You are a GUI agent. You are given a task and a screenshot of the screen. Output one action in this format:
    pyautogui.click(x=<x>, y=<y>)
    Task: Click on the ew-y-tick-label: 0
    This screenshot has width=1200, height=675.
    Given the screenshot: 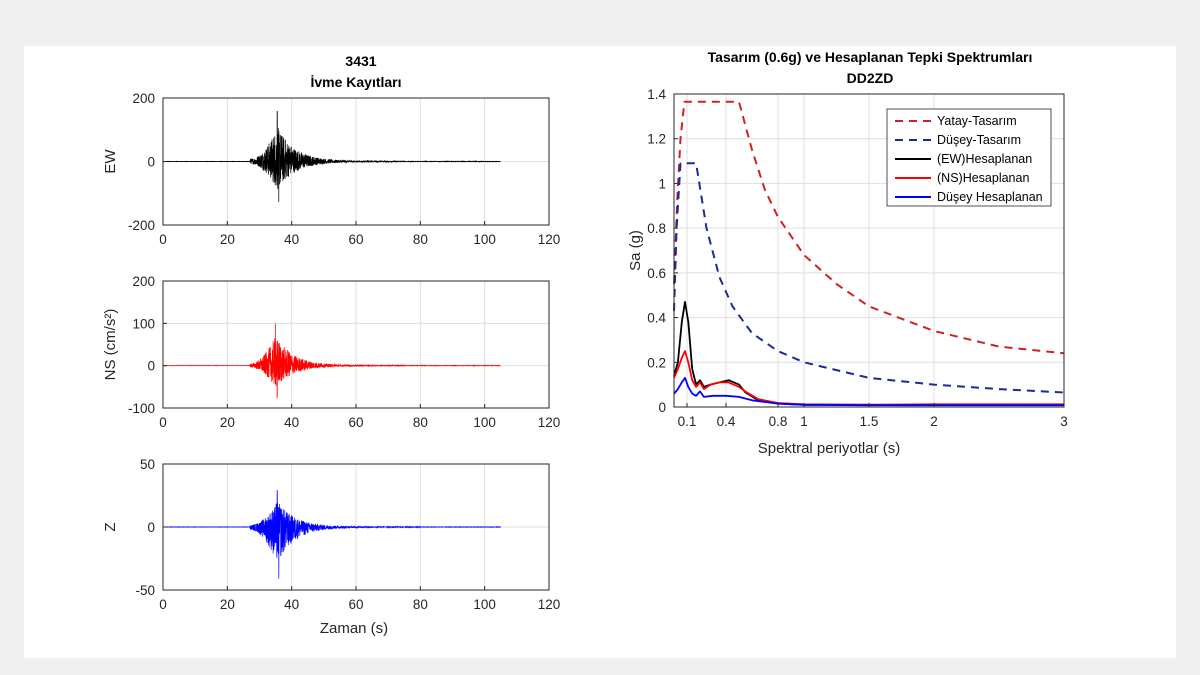 What is the action you would take?
    pyautogui.click(x=151, y=162)
    